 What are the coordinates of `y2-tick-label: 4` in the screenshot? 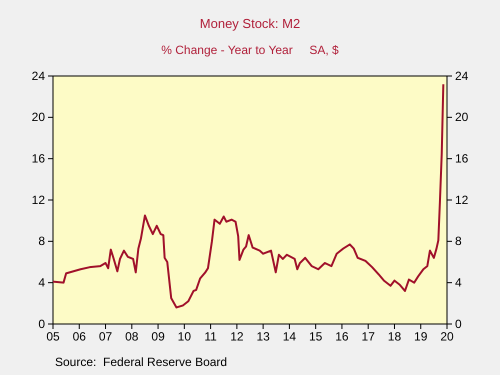 It's located at (458, 283).